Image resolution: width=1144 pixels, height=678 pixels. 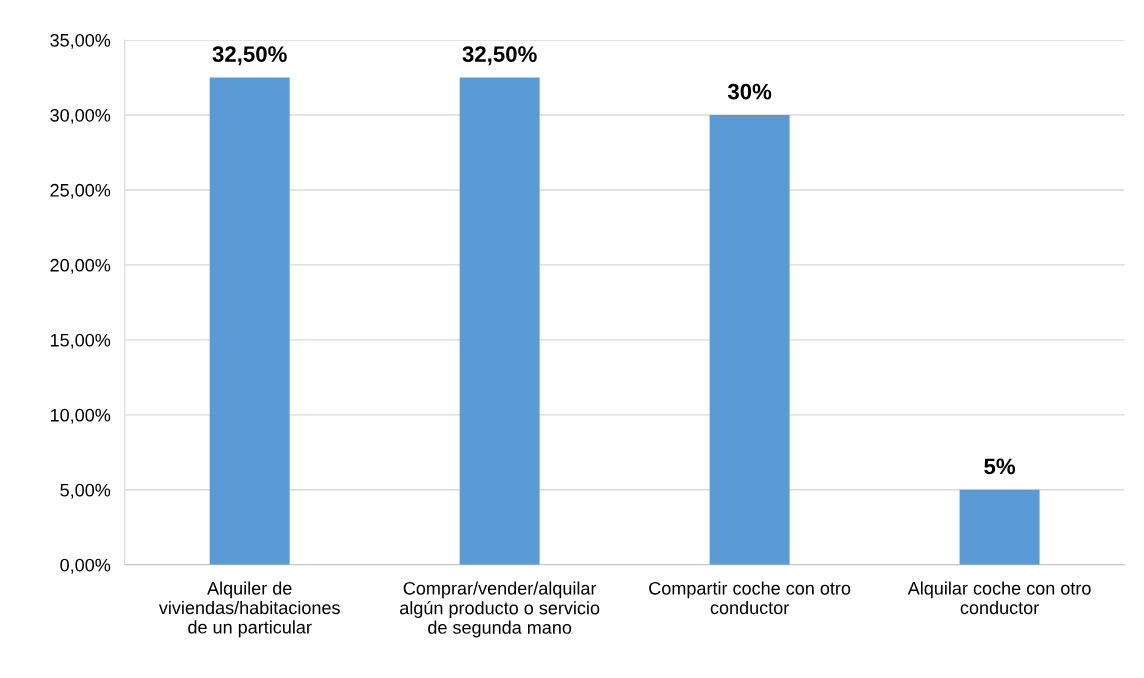 What do you see at coordinates (999, 598) in the screenshot?
I see `x-tick-label: Alquilar coche con otro conductor` at bounding box center [999, 598].